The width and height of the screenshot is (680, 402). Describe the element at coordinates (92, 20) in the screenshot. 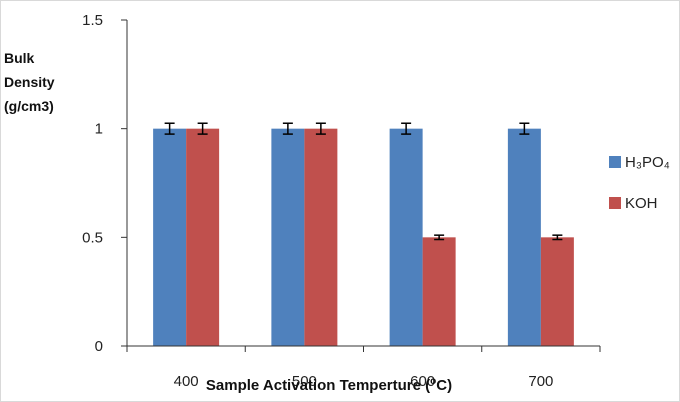

I see `y-tick-label: 1.5` at that location.